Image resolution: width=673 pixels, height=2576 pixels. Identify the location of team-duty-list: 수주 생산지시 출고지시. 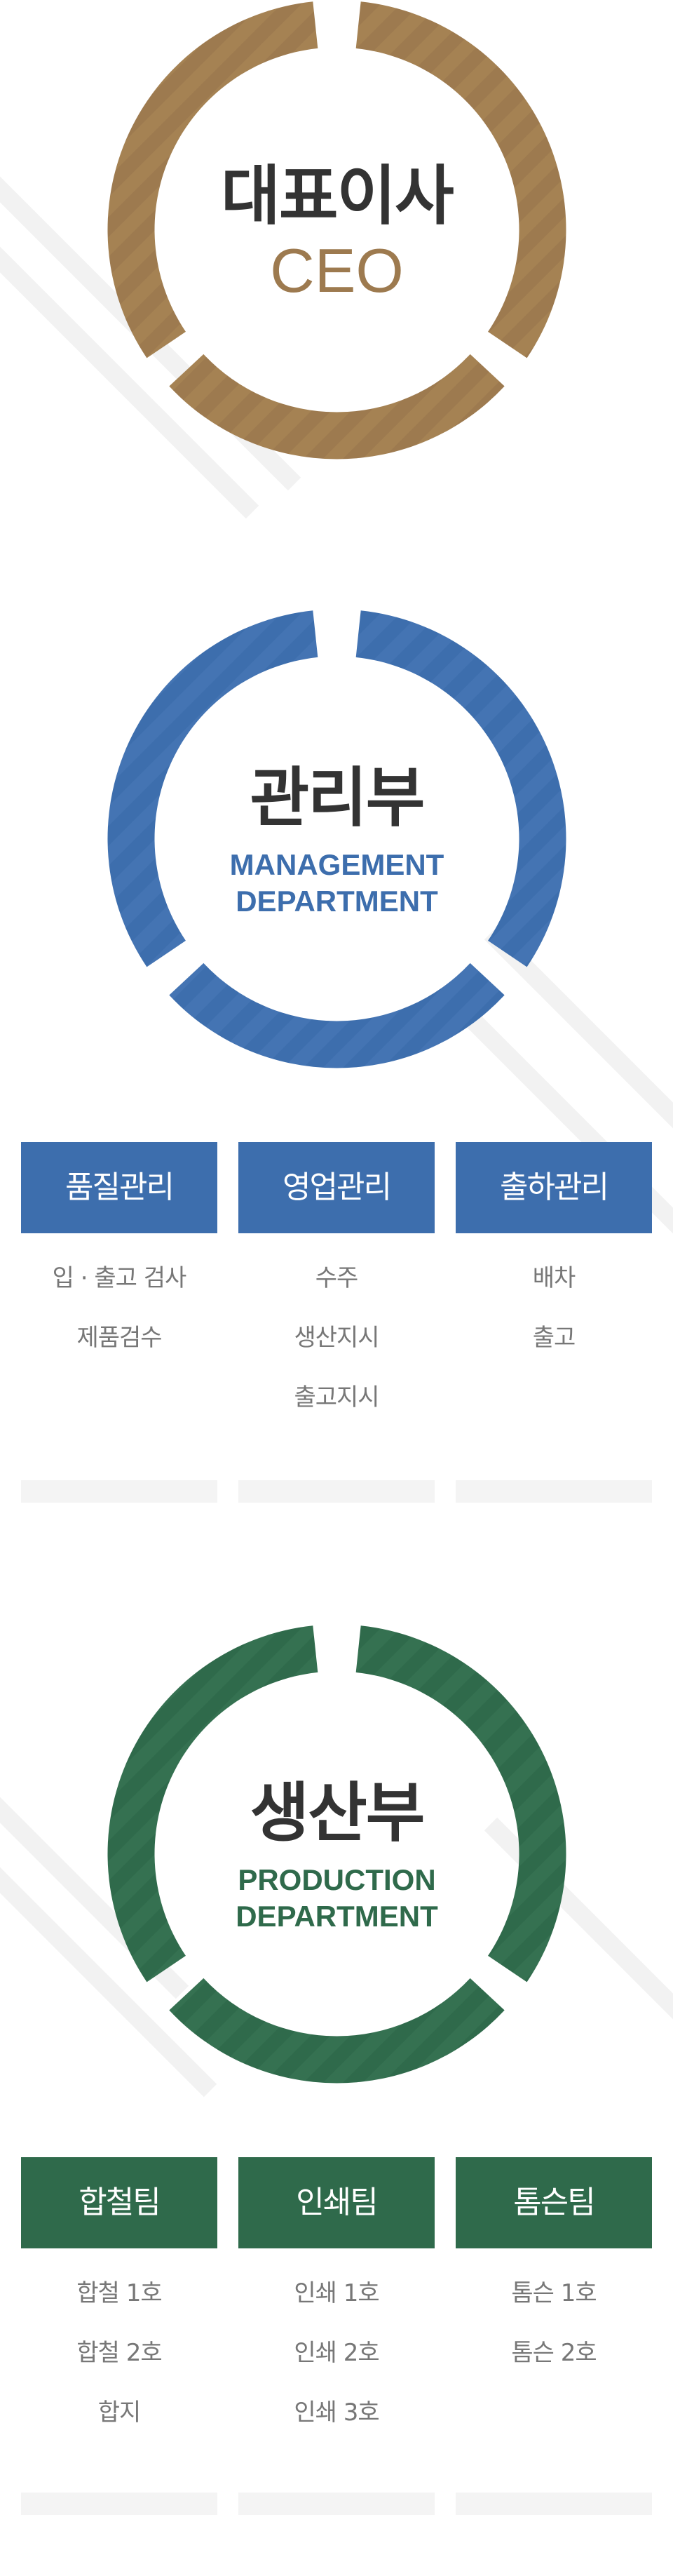
(336, 1353).